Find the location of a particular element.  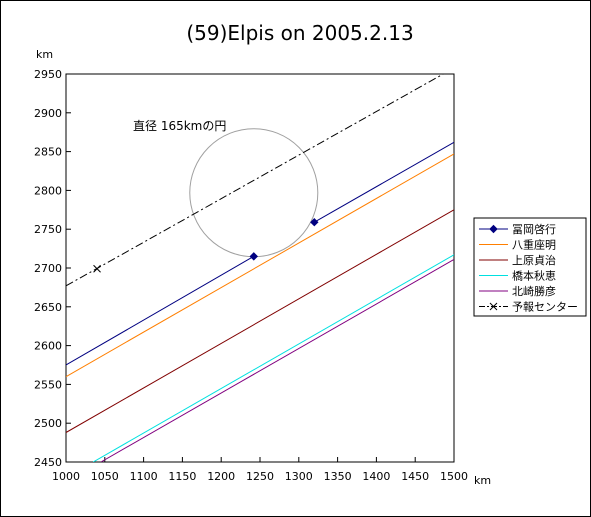

y-tick-label: 2500 is located at coordinates (48, 423).